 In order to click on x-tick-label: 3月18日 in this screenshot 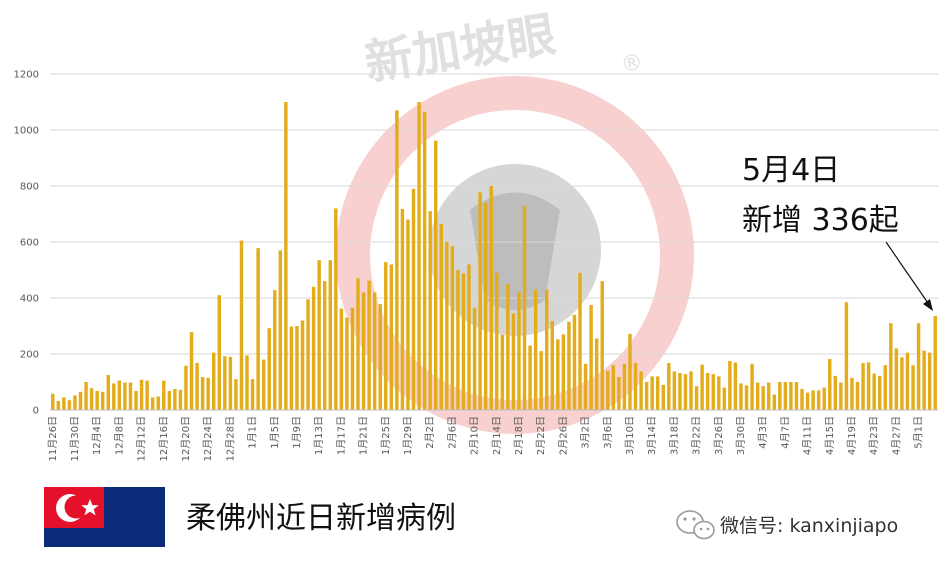, I will do `click(674, 435)`.